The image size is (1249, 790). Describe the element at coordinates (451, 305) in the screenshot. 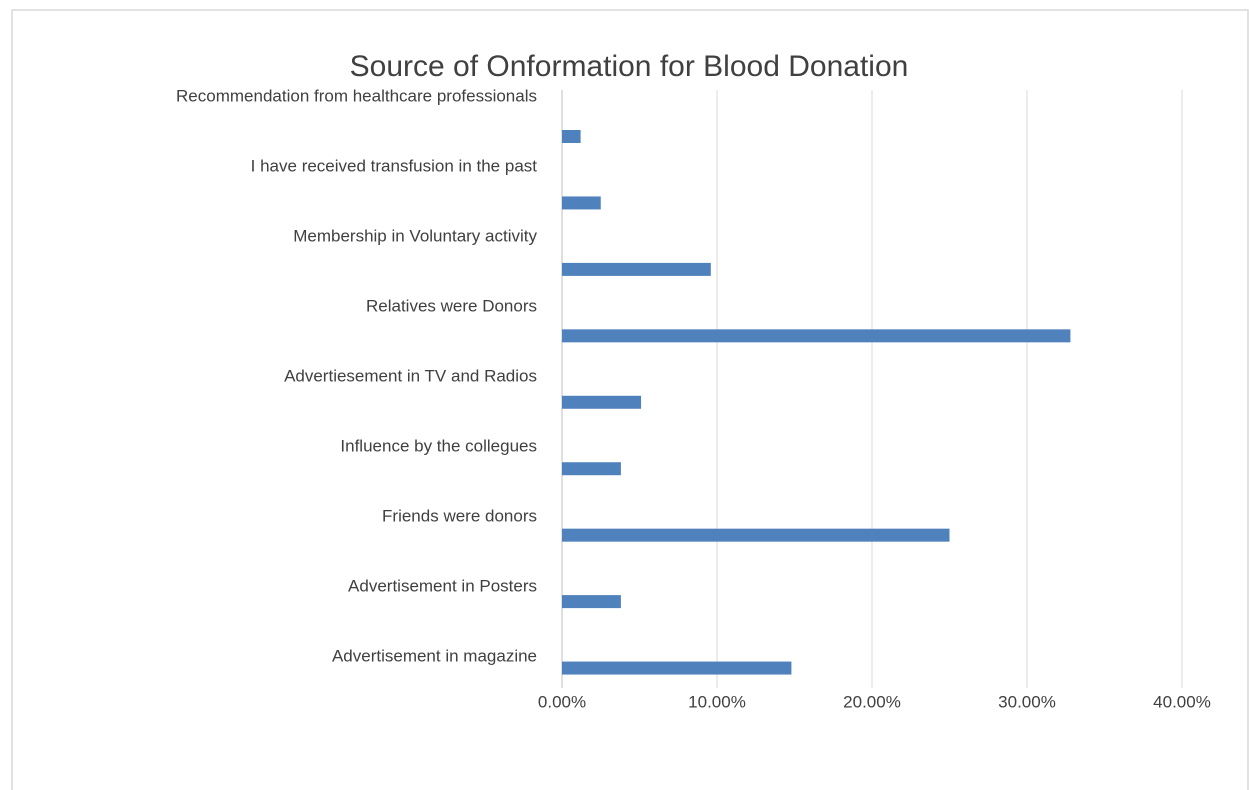

I see `y-tick-label: Relatives were Donors` at that location.